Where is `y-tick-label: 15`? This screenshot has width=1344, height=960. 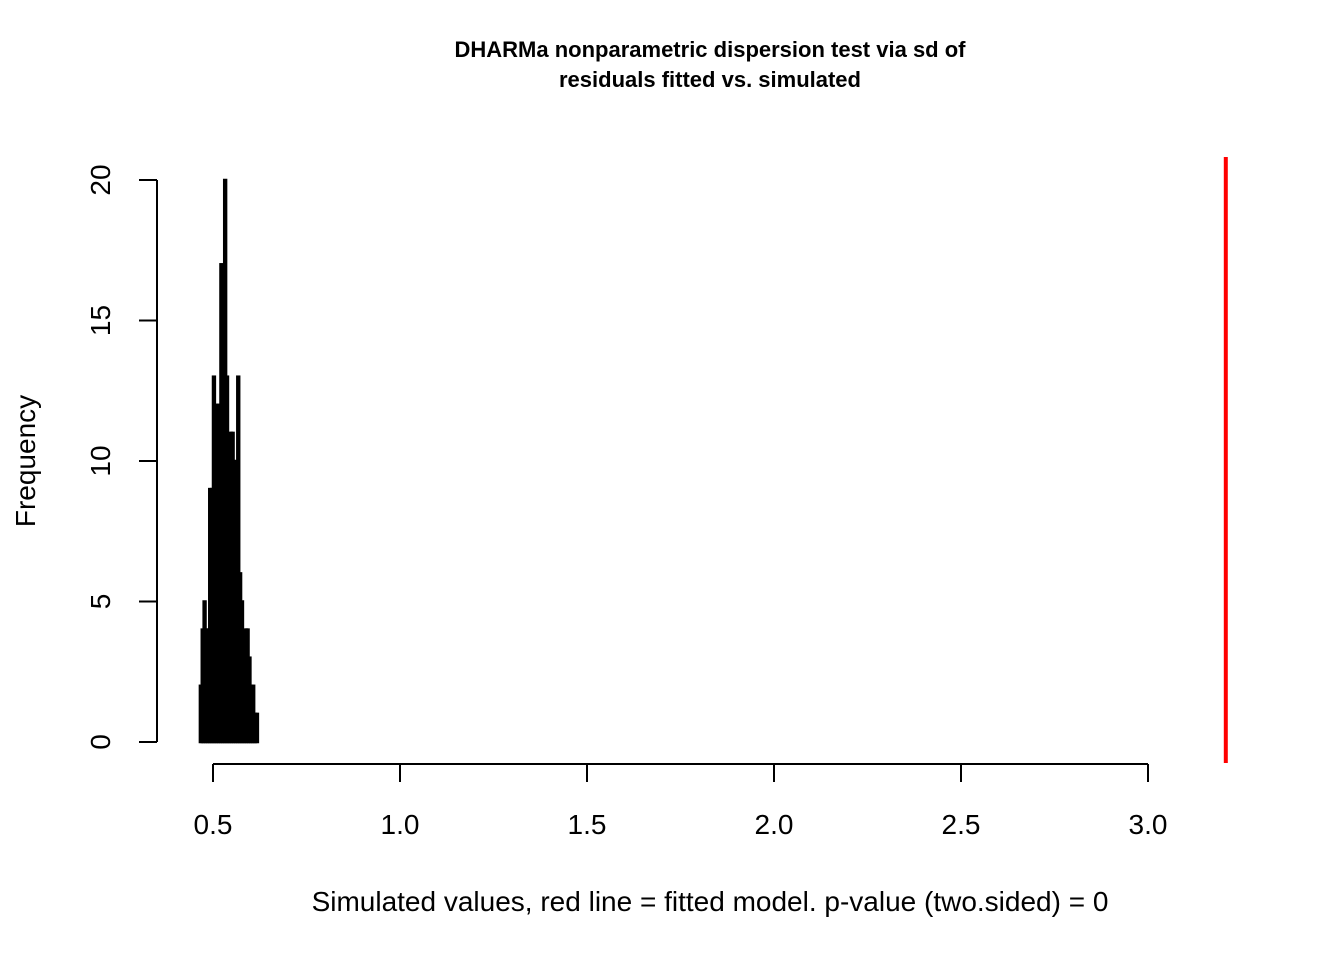 y-tick-label: 15 is located at coordinates (100, 320).